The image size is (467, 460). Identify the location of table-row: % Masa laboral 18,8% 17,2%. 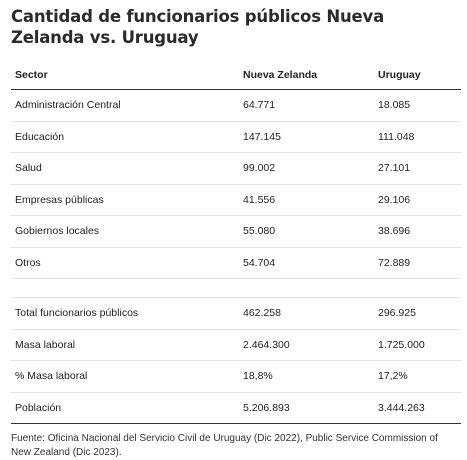
(236, 376).